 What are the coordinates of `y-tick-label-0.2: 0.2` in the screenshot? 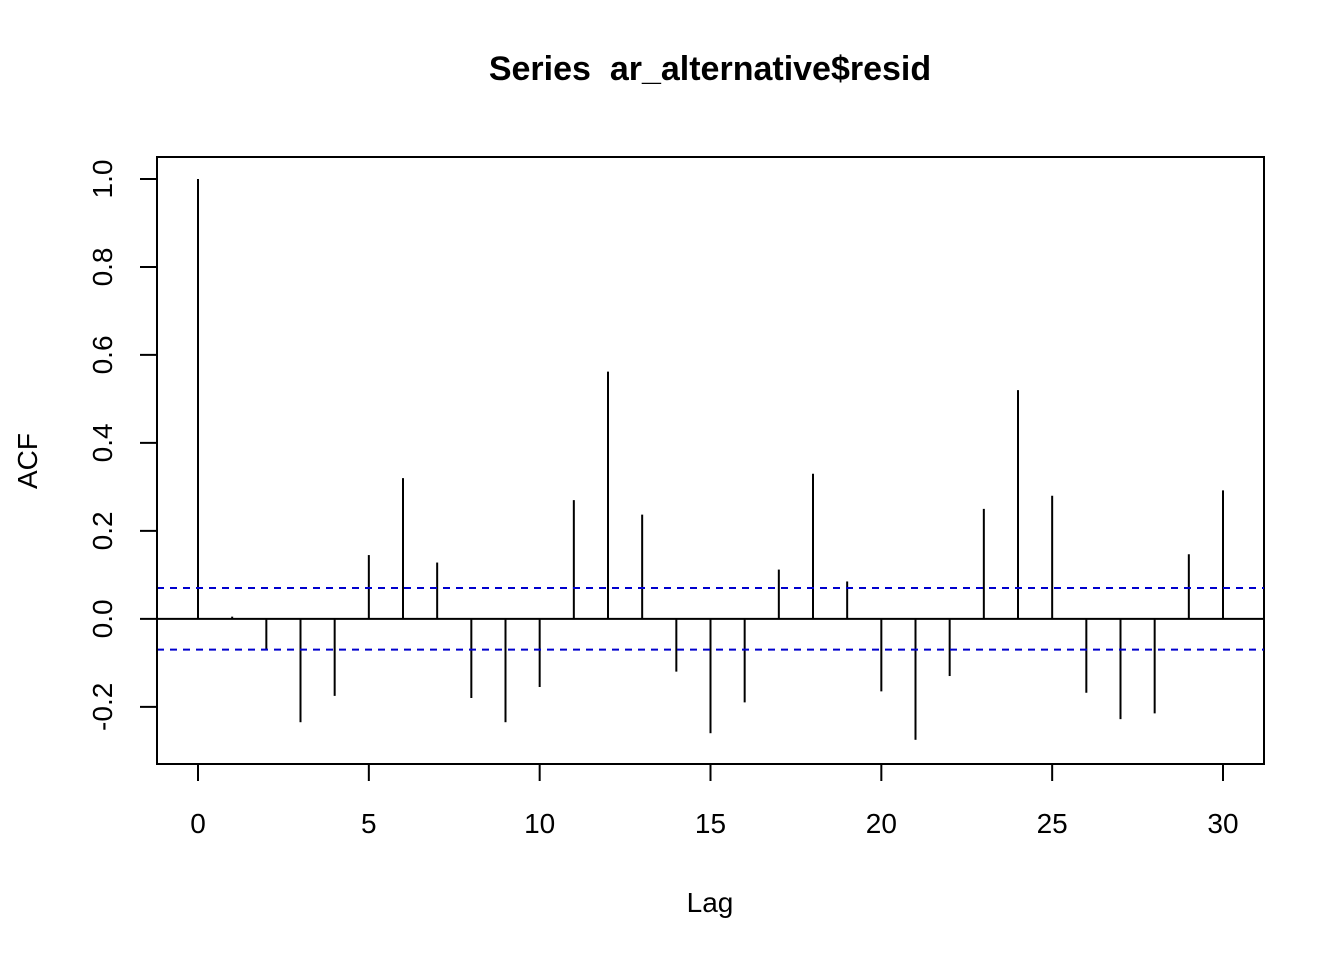 It's located at (102, 530).